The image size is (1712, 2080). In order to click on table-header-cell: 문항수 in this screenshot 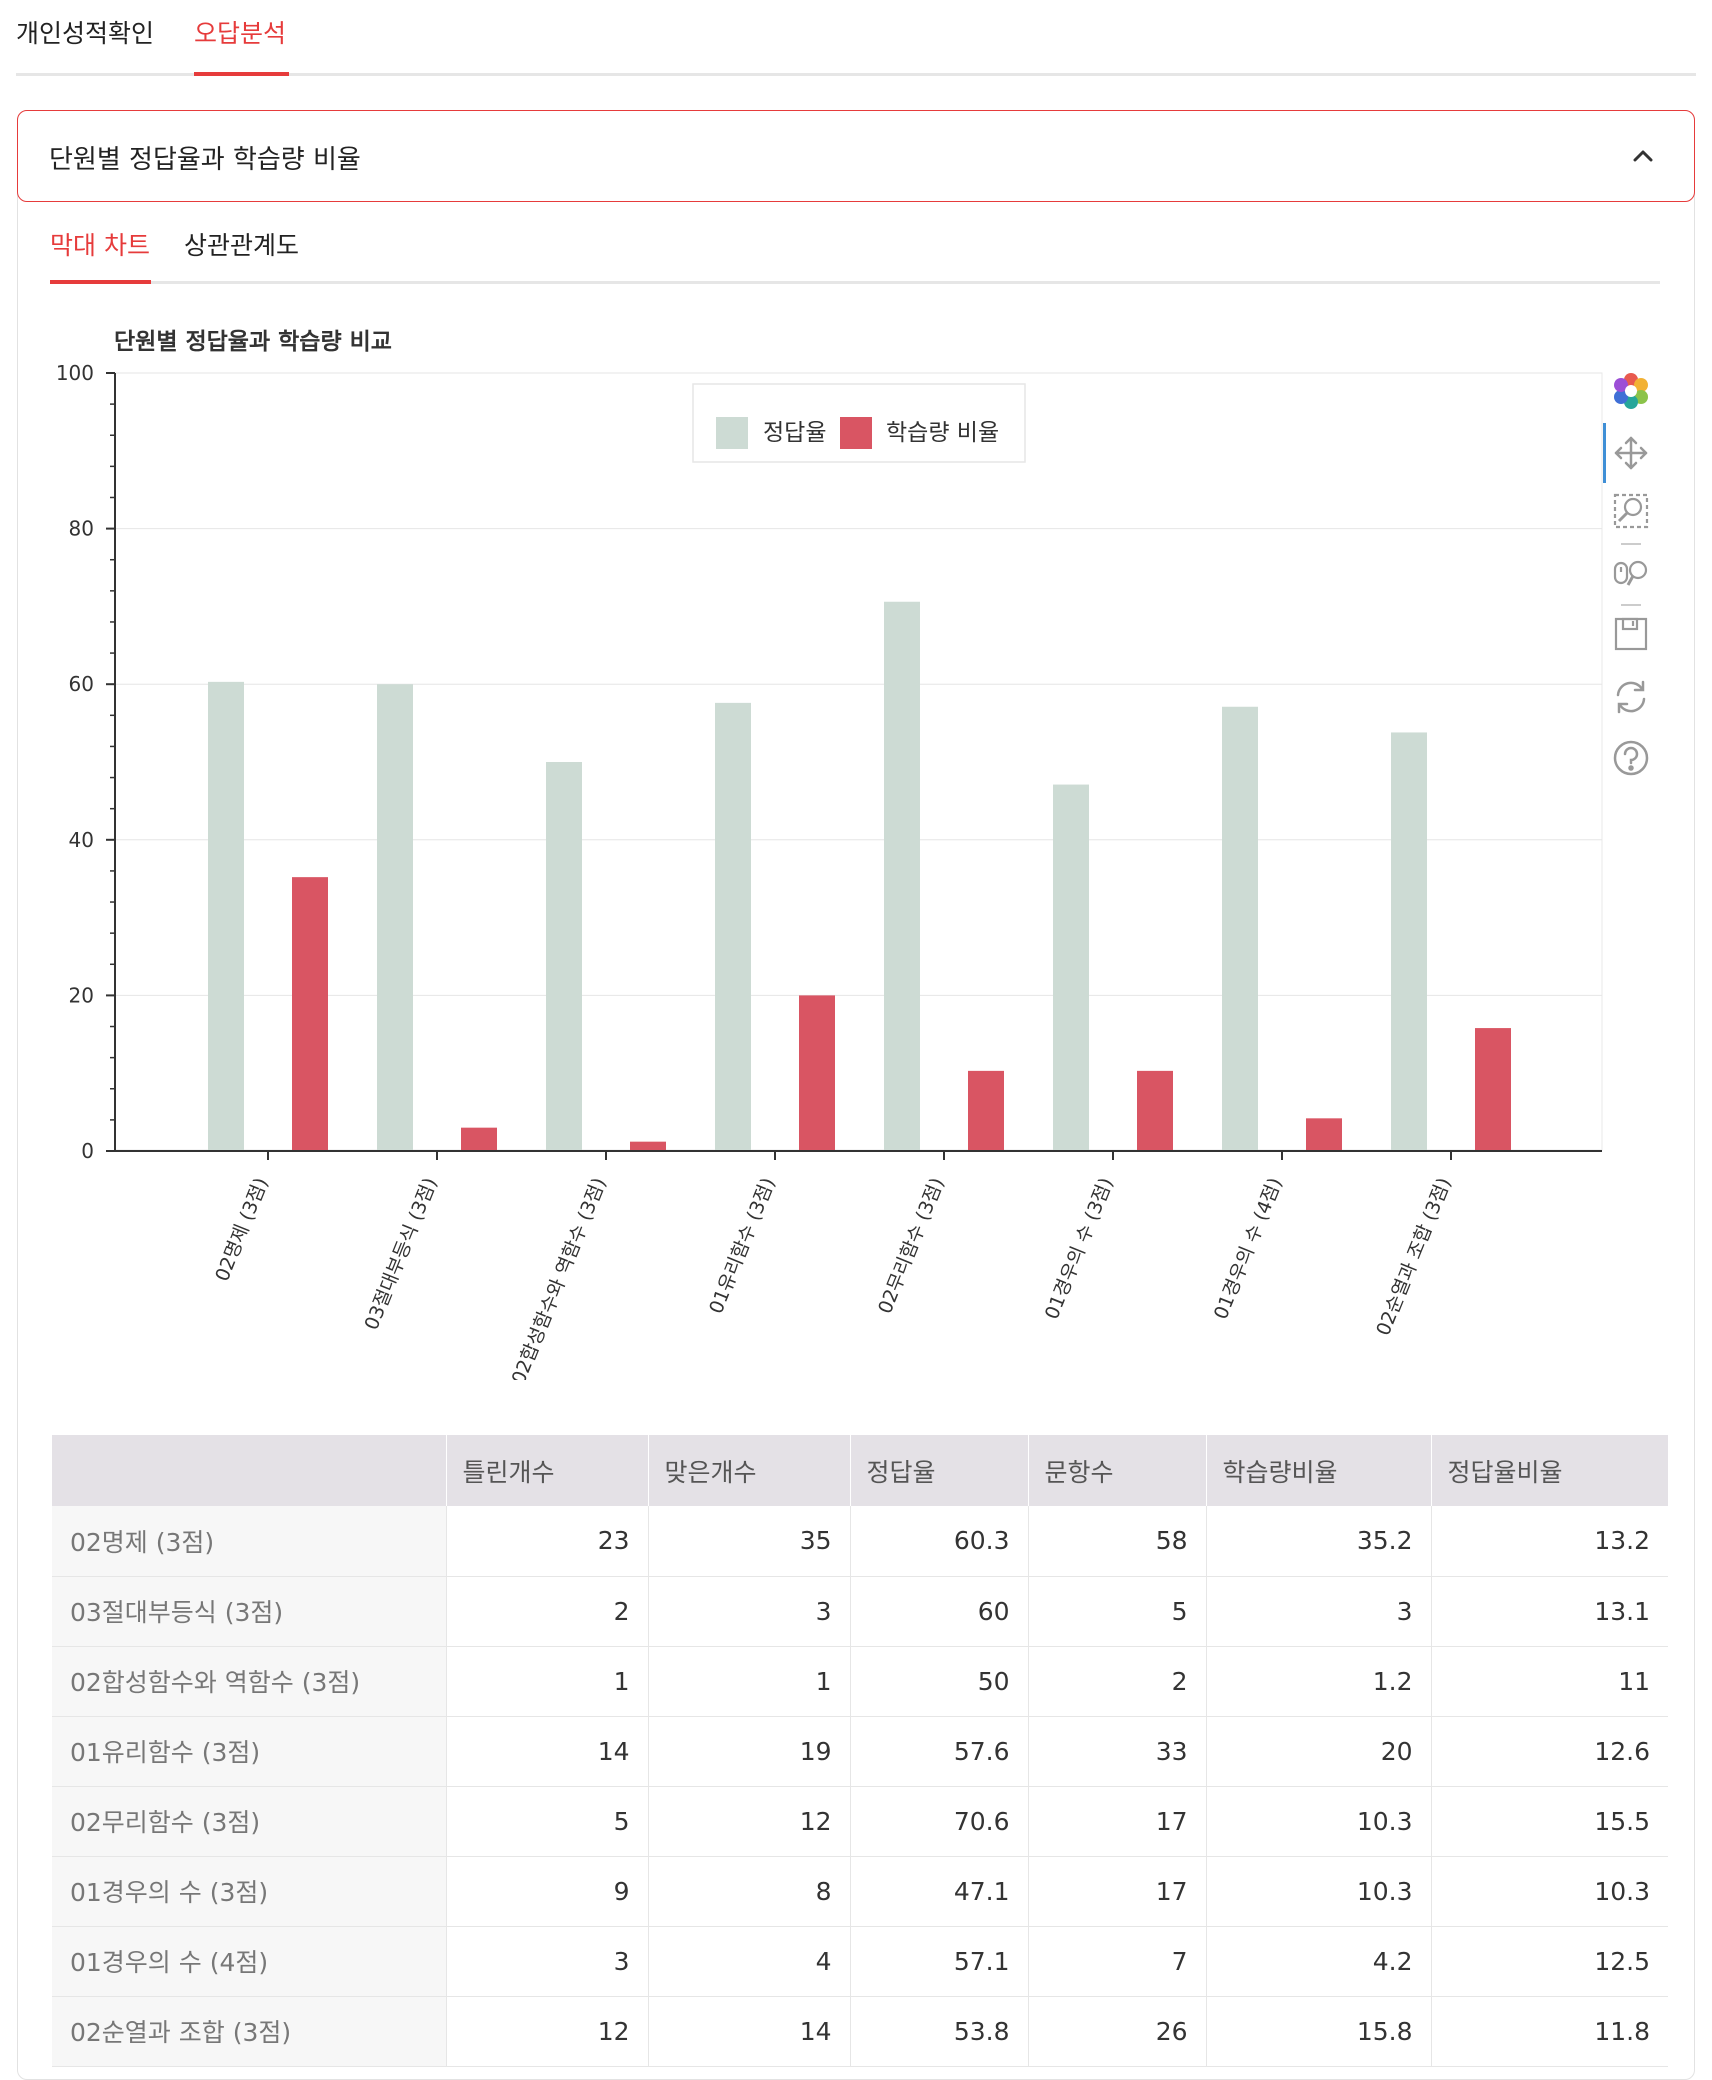, I will do `click(1117, 1470)`.